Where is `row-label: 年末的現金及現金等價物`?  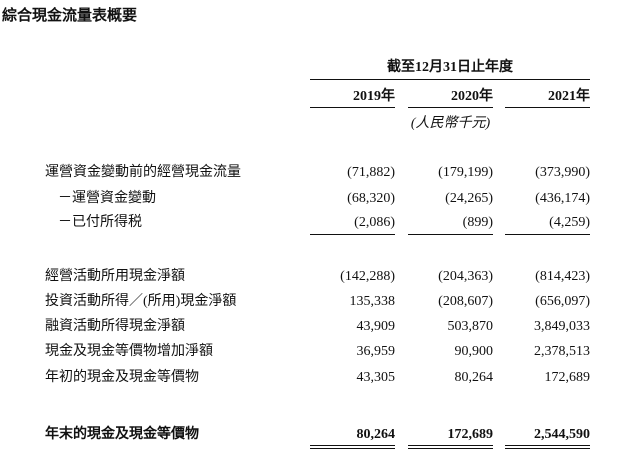 row-label: 年末的現金及現金等價物 is located at coordinates (122, 434).